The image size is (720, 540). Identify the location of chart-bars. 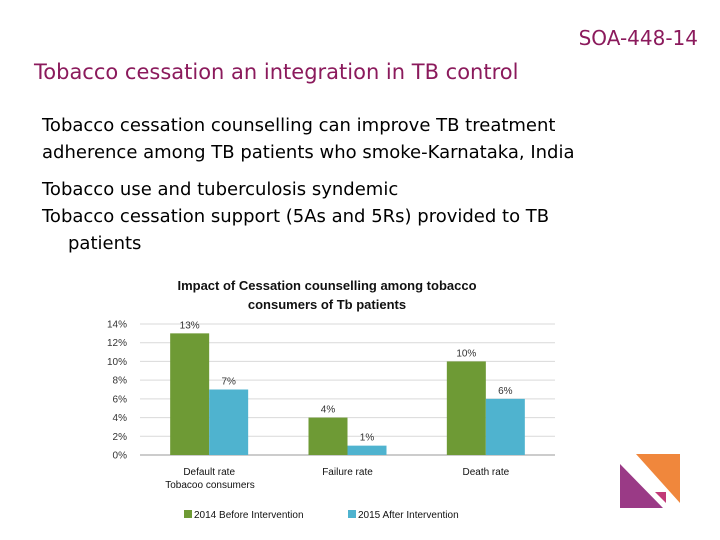
(347, 394).